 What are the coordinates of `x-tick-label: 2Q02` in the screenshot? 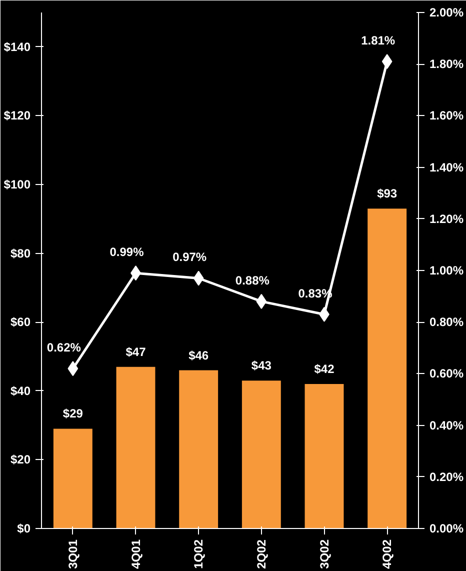 It's located at (261, 554).